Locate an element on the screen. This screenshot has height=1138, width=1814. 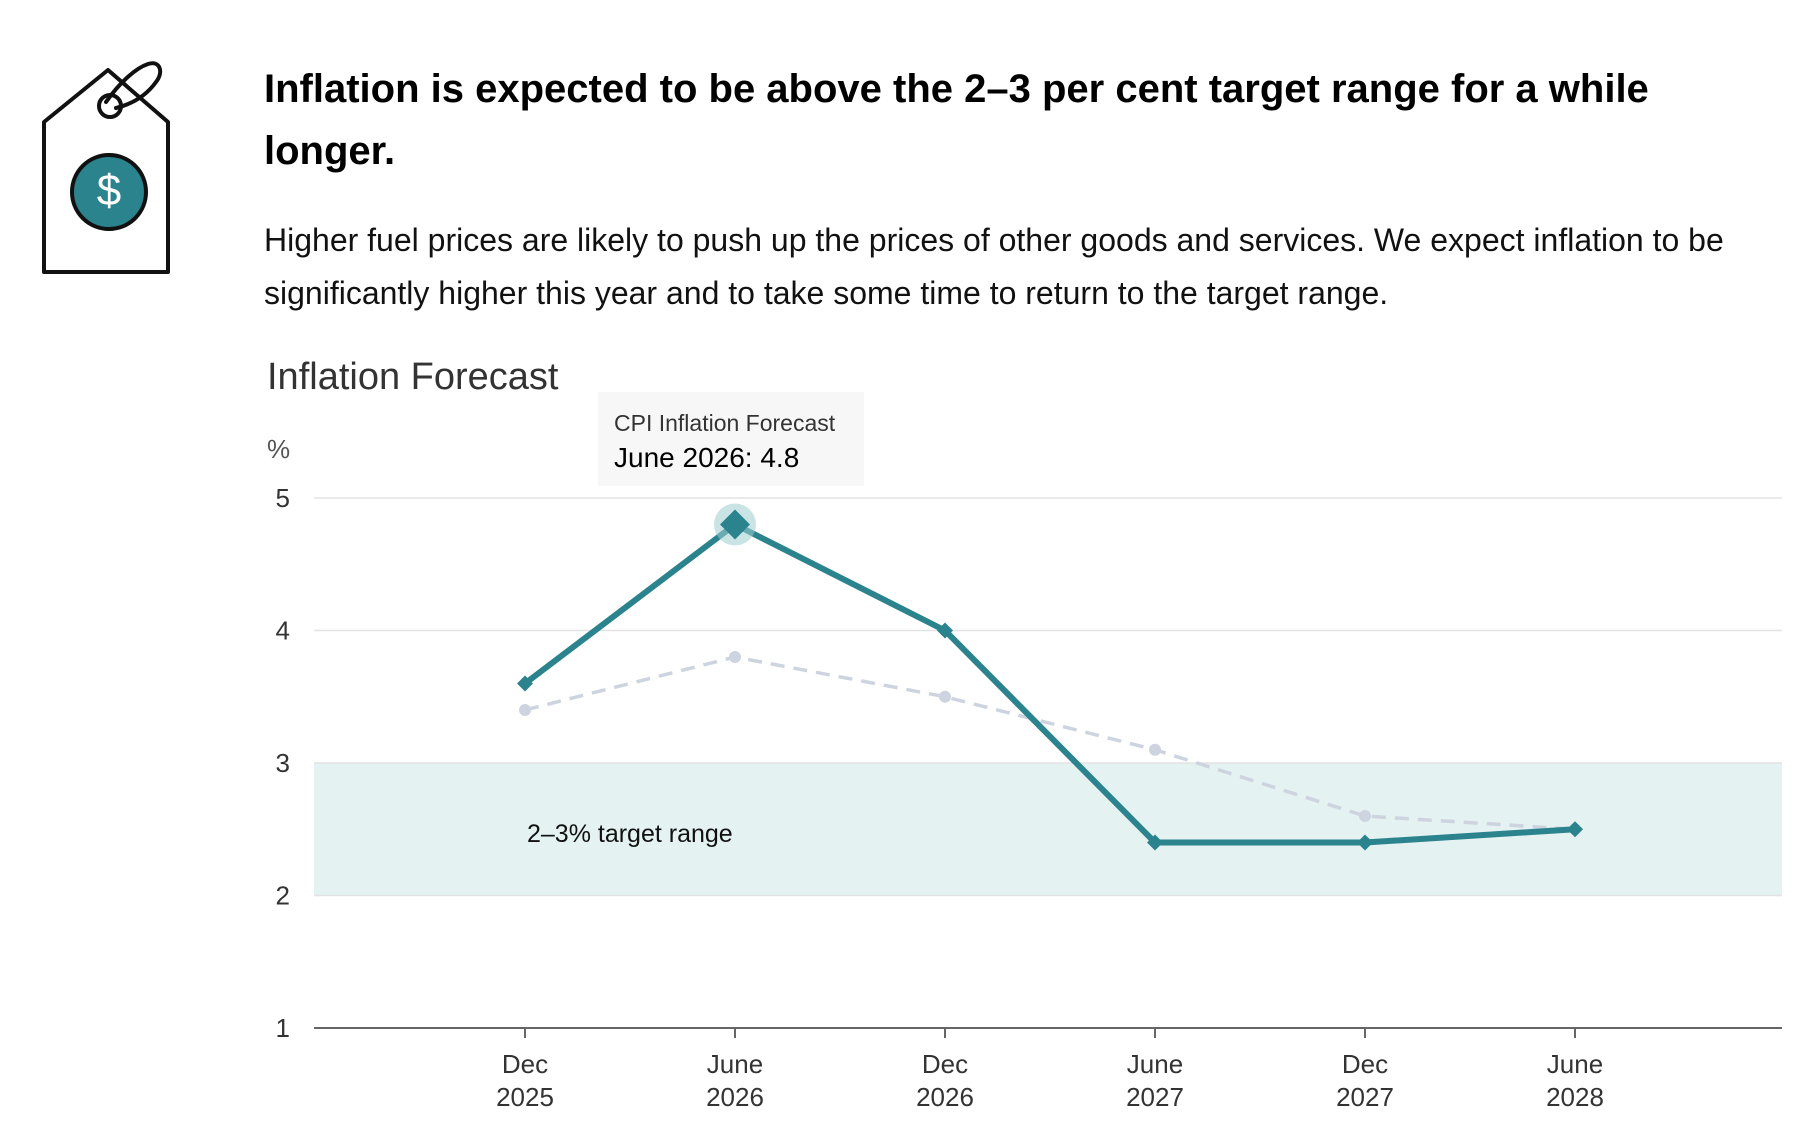
tooltip-series-name: CPI Inflation Forecast is located at coordinates (725, 423).